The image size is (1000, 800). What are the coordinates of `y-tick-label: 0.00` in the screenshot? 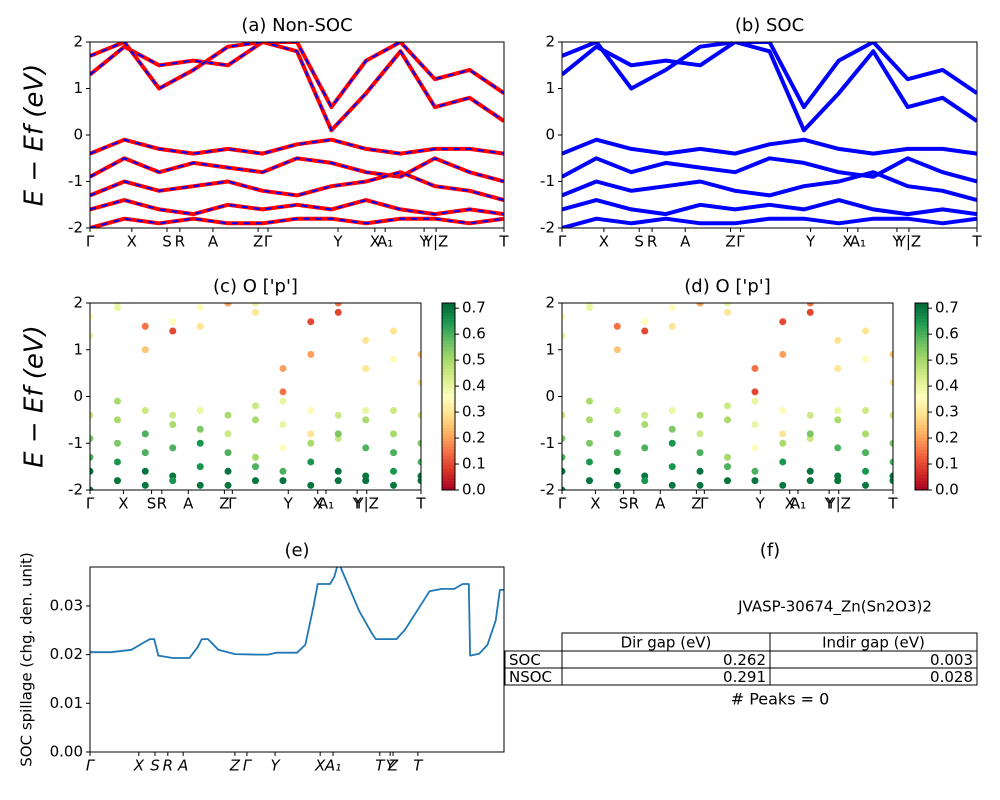 It's located at (66, 752).